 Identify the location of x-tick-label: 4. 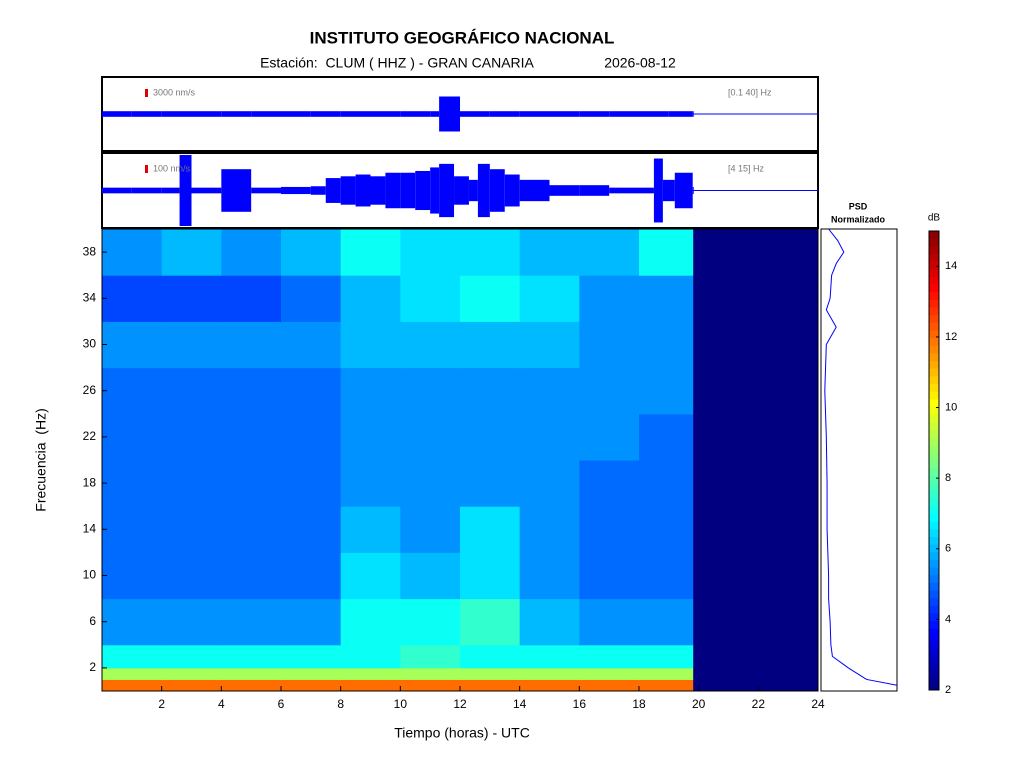
(221, 704).